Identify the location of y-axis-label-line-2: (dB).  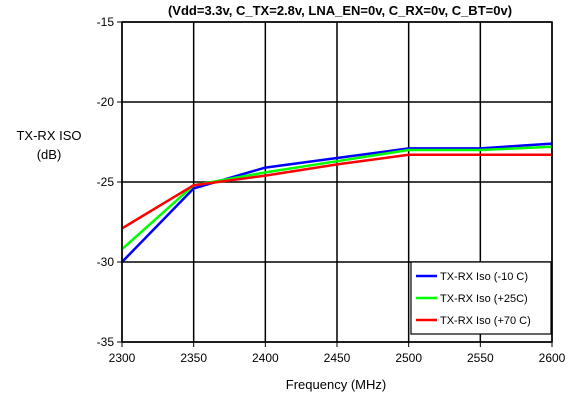
(49, 154).